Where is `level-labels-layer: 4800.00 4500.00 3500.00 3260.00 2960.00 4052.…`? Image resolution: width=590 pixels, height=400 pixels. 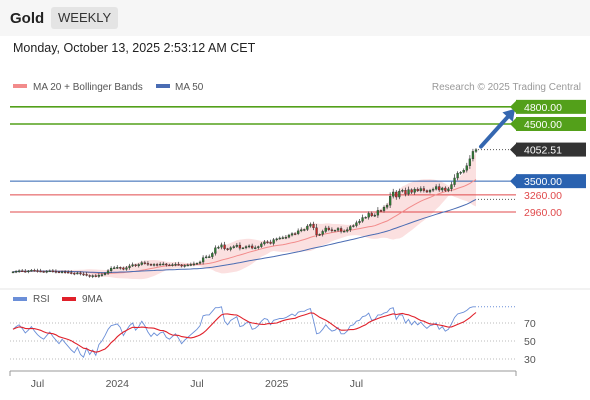 level-labels-layer: 4800.00 4500.00 3500.00 3260.00 2960.00 4052.… is located at coordinates (532, 159).